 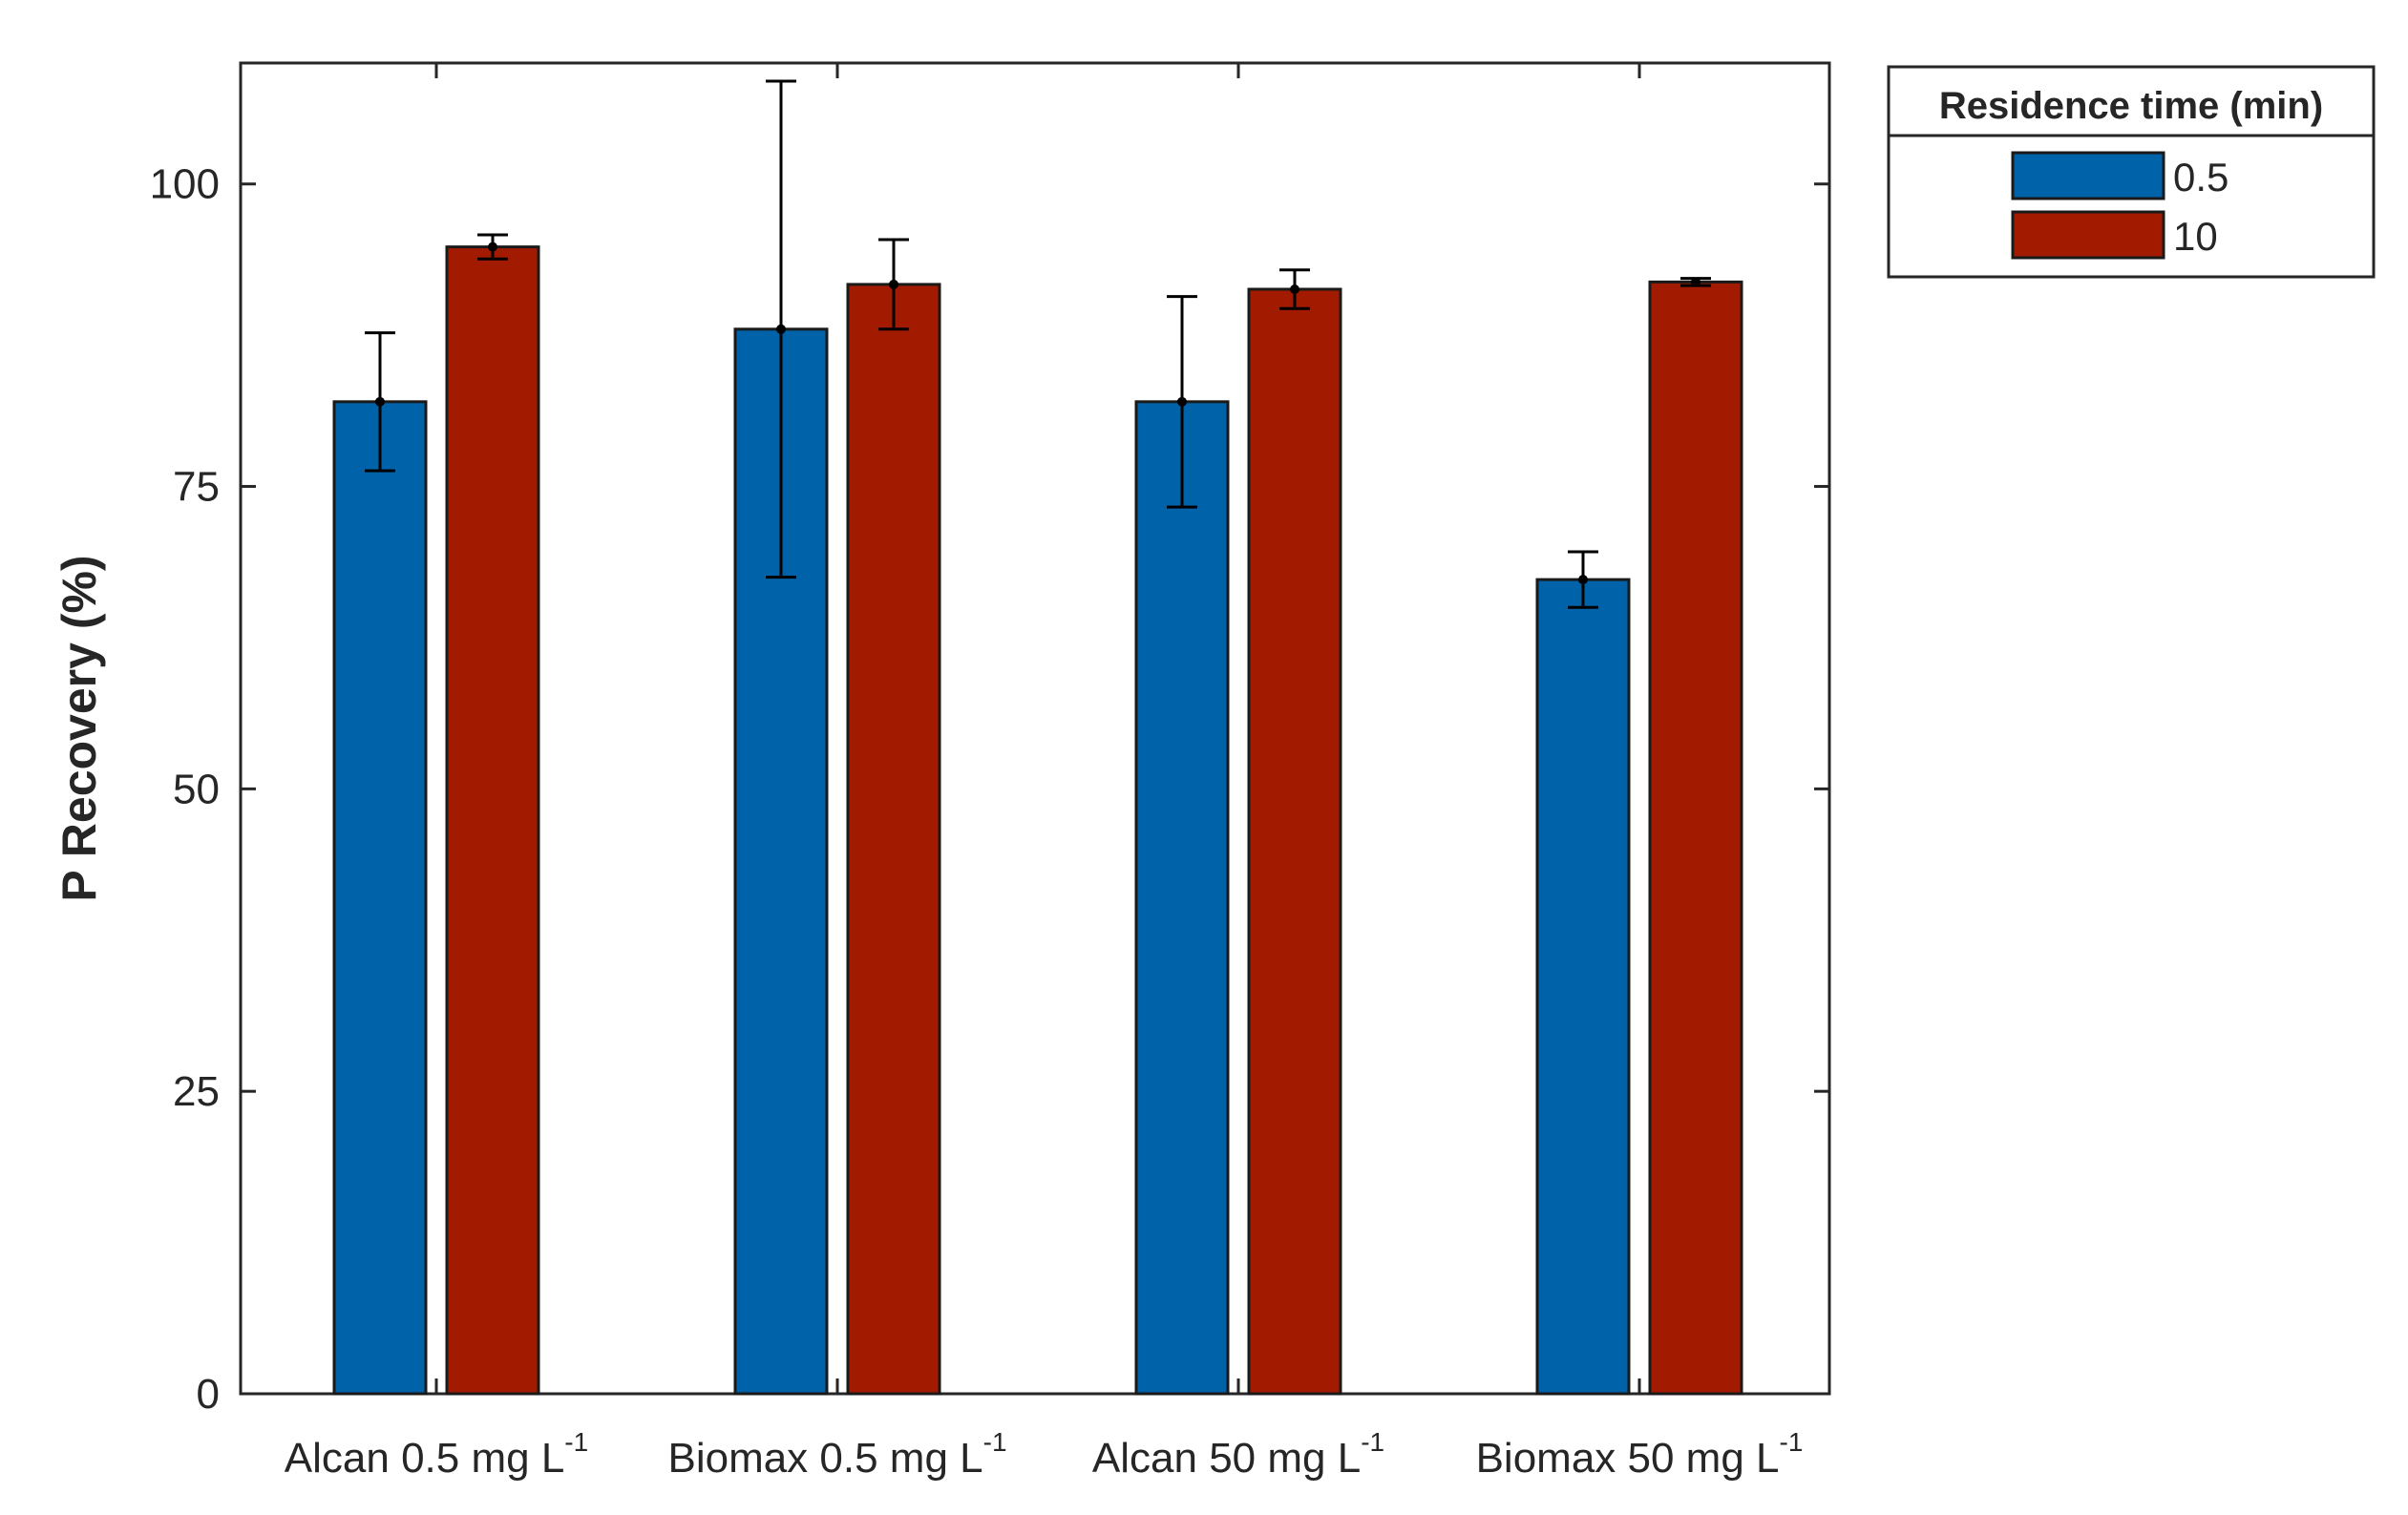 I want to click on legend: Residence time (min) 0.510, so click(x=2131, y=172).